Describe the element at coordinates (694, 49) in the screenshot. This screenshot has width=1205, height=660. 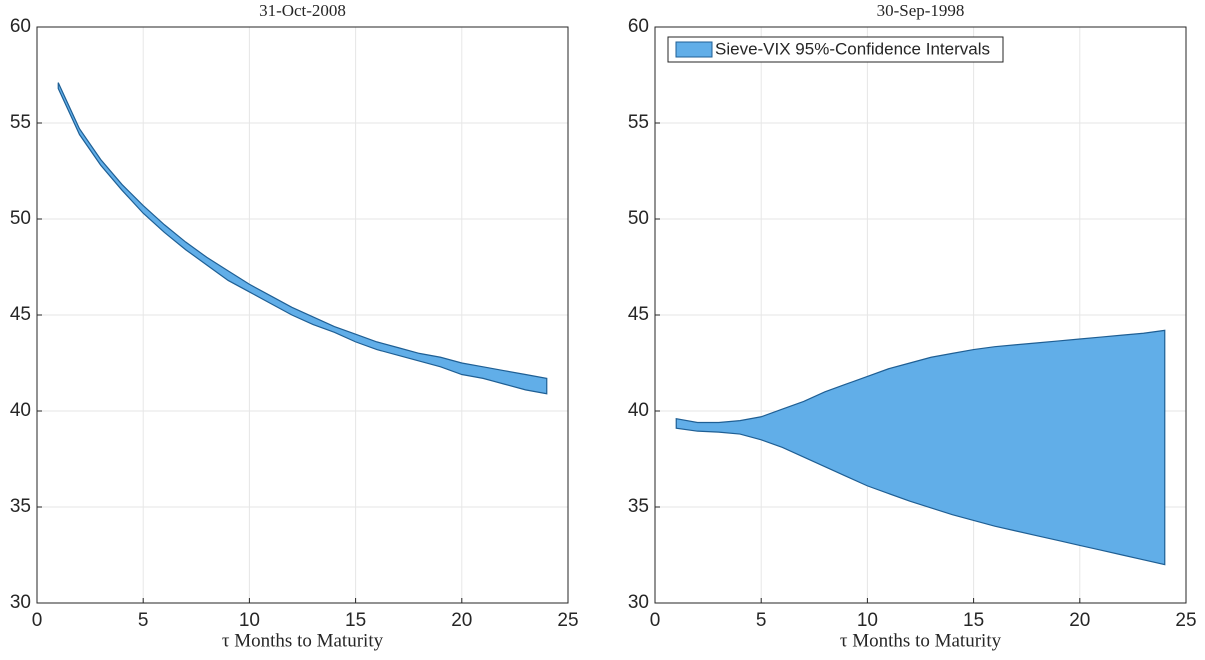
I see `legend-swatch` at that location.